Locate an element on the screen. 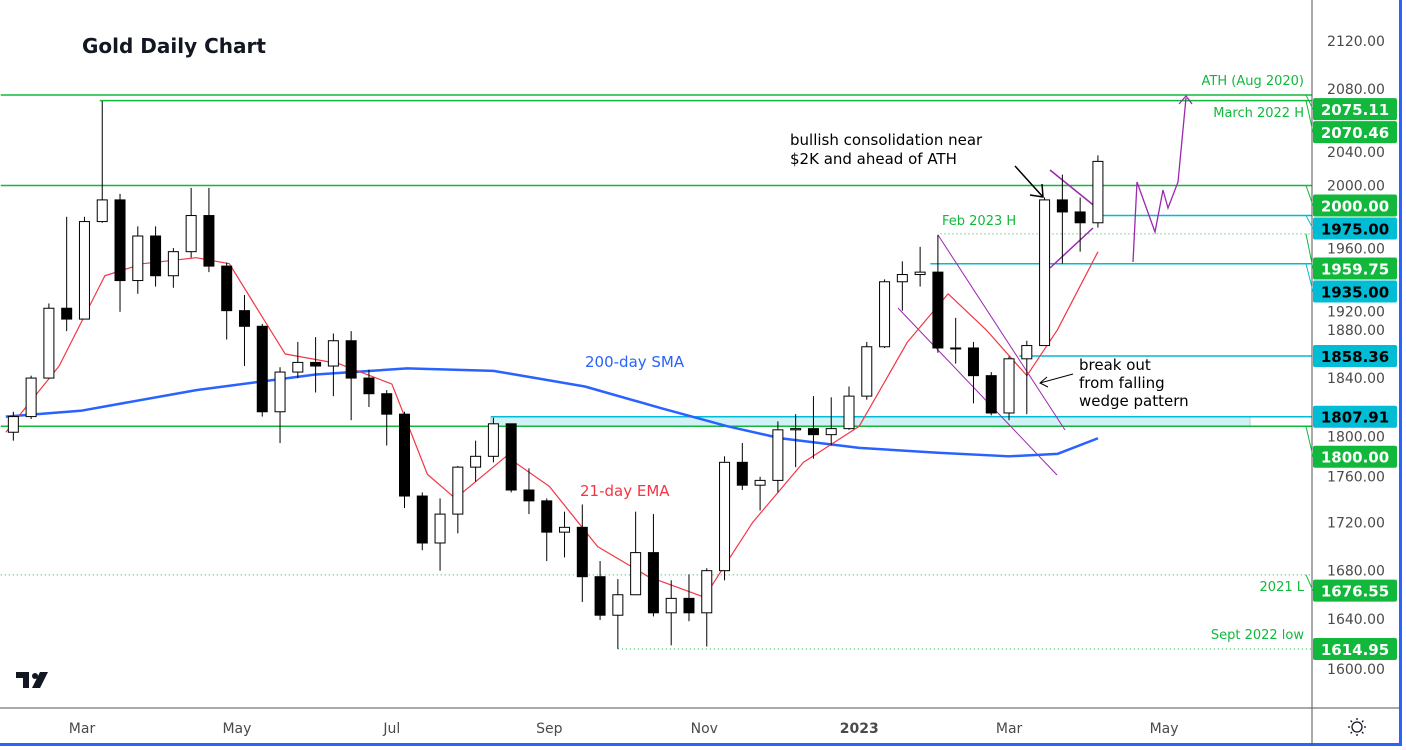  sma-200-line is located at coordinates (552, 412).